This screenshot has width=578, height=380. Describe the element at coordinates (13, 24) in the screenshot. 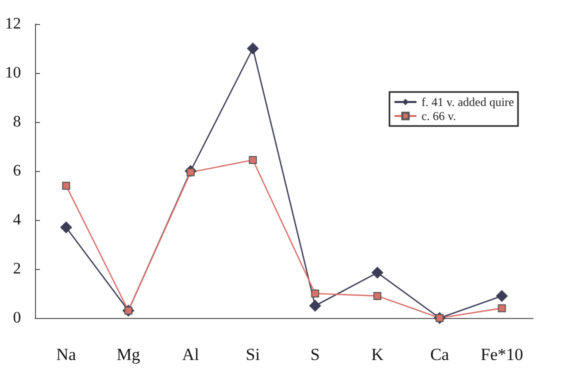

I see `y-tick-label: 12` at that location.